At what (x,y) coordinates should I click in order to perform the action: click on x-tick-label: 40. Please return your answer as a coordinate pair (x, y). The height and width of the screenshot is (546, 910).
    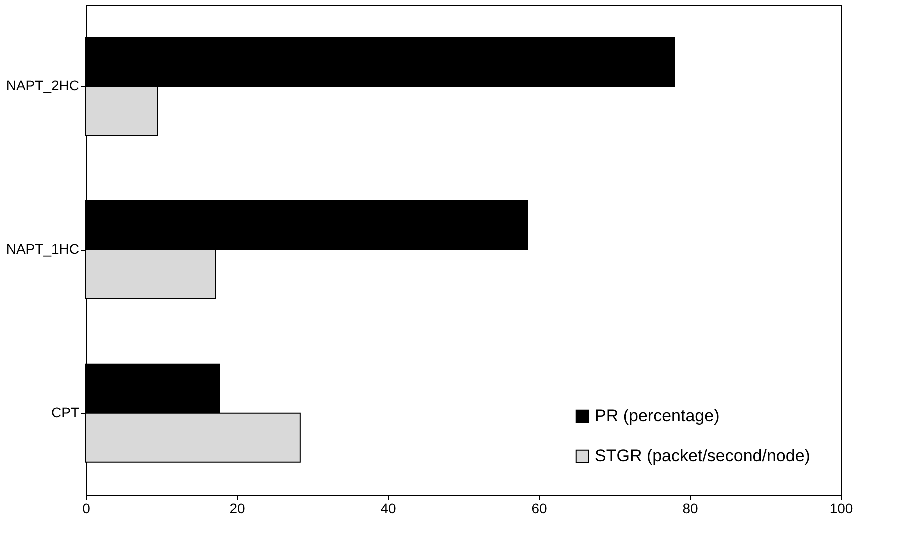
    Looking at the image, I should click on (388, 508).